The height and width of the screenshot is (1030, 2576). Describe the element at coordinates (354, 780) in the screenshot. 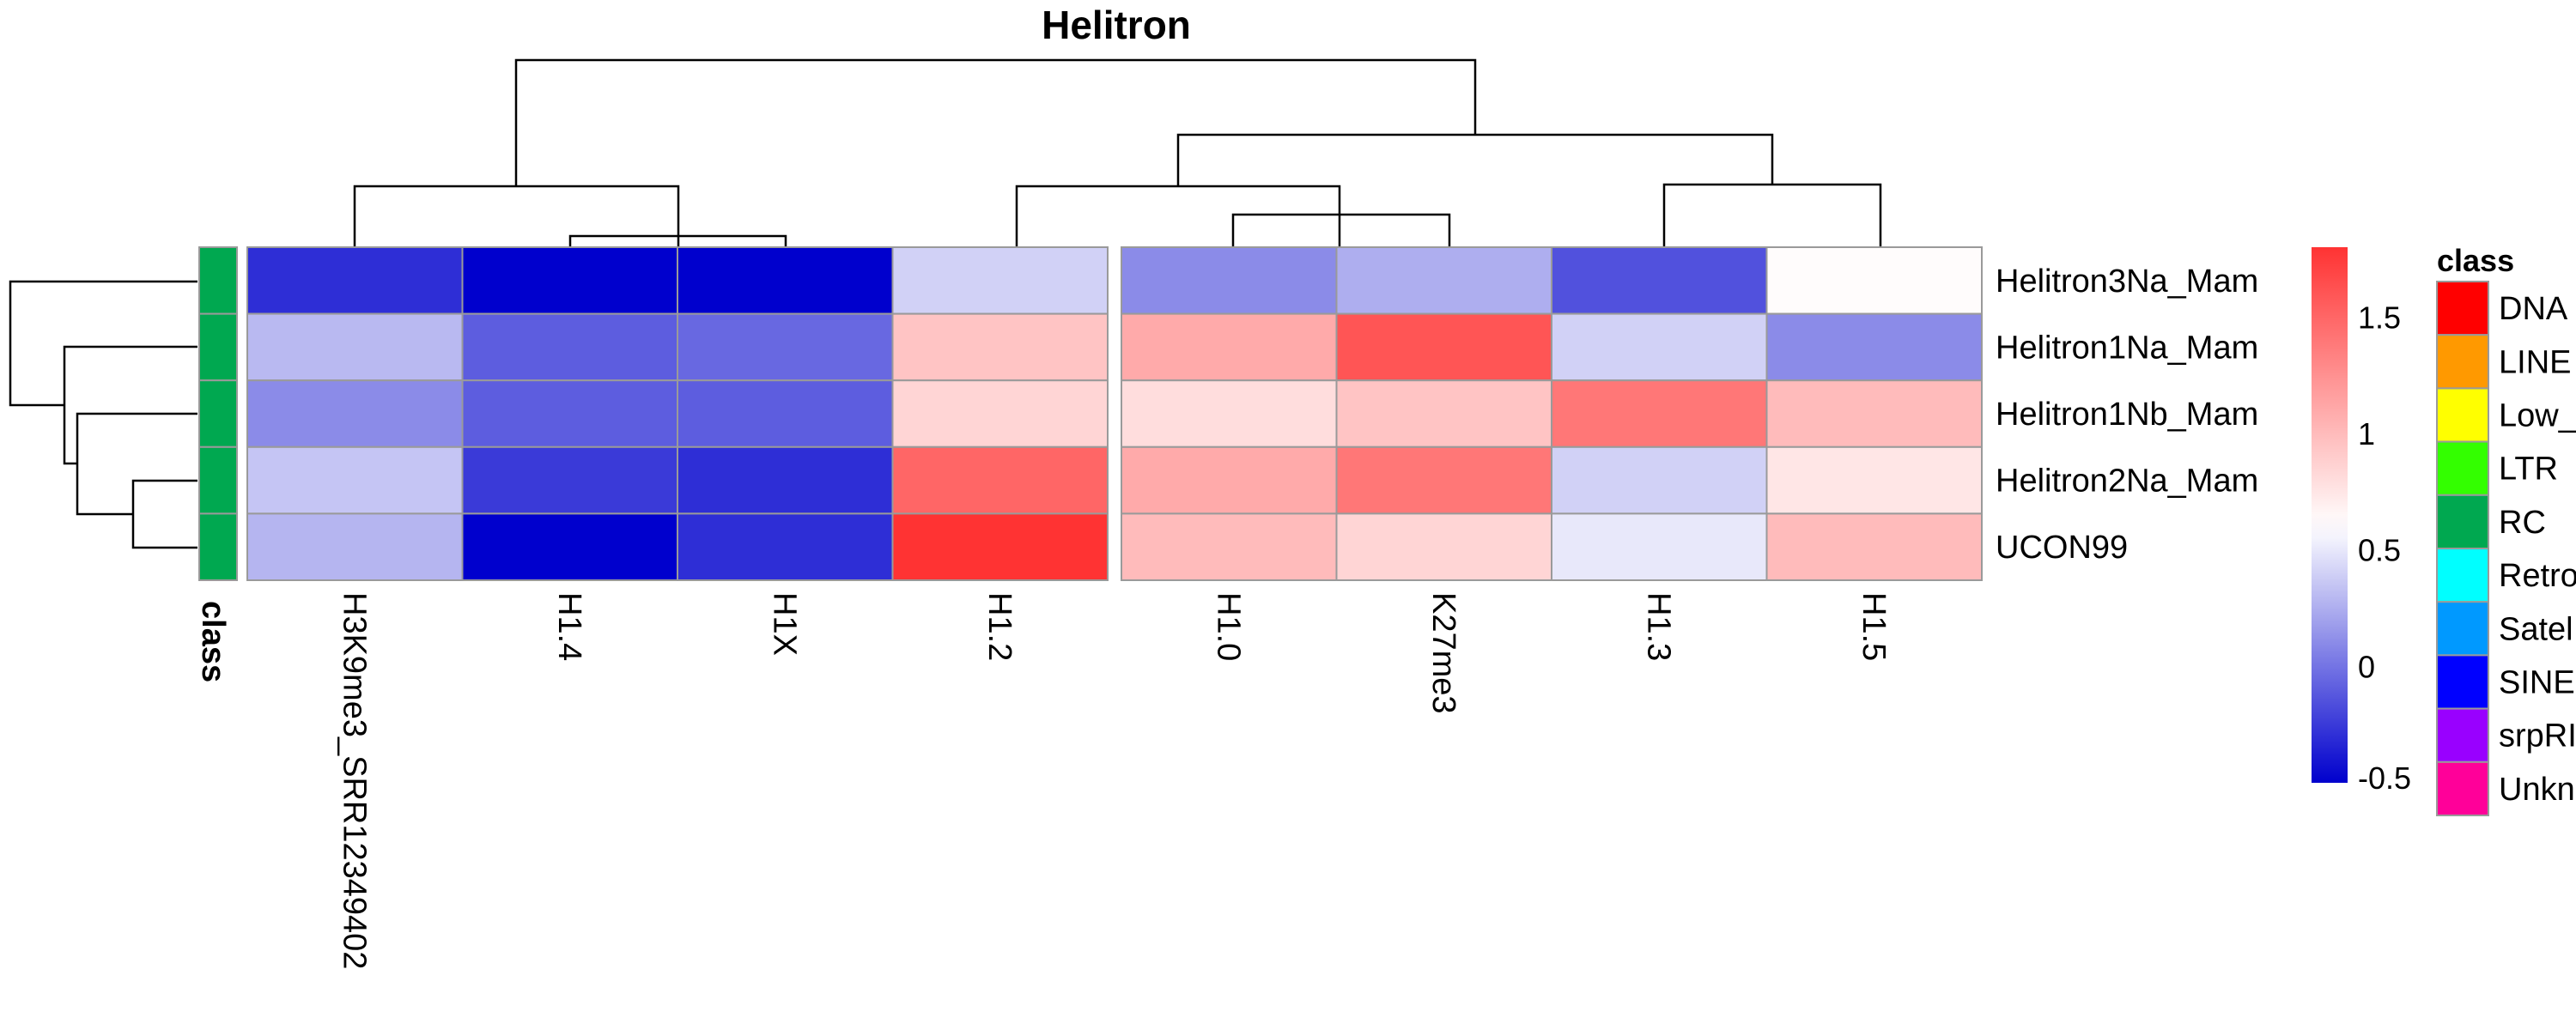

I see `column-label: H3K9me3_SRR12349402` at that location.